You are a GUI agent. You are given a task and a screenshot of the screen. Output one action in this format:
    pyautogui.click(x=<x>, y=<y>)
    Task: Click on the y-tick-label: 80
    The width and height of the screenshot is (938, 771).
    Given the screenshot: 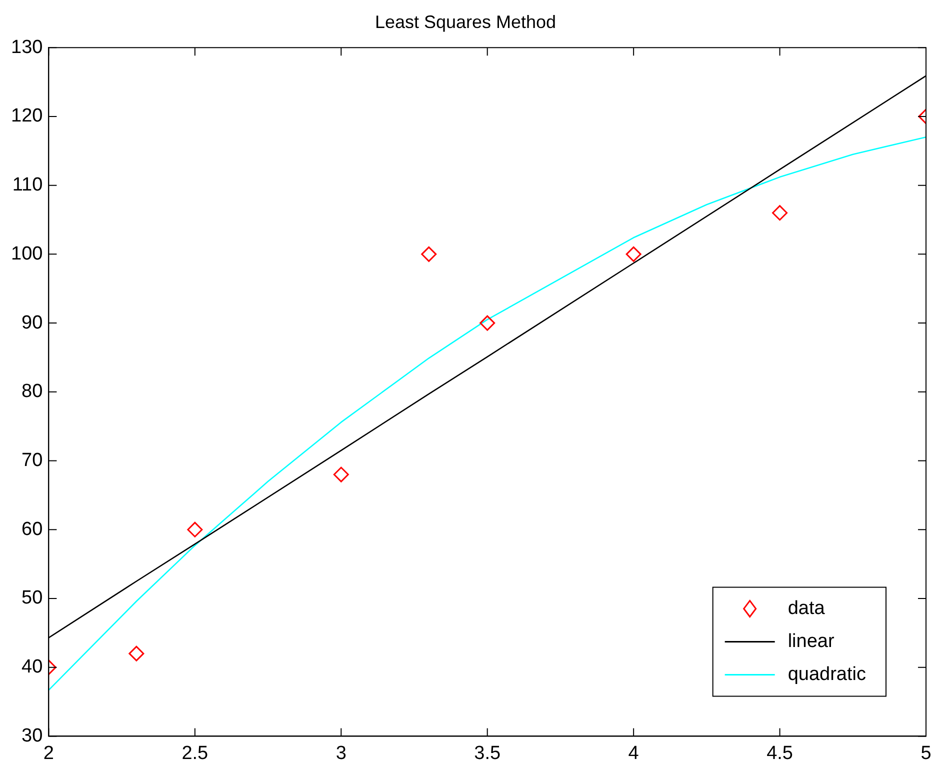 What is the action you would take?
    pyautogui.click(x=32, y=391)
    